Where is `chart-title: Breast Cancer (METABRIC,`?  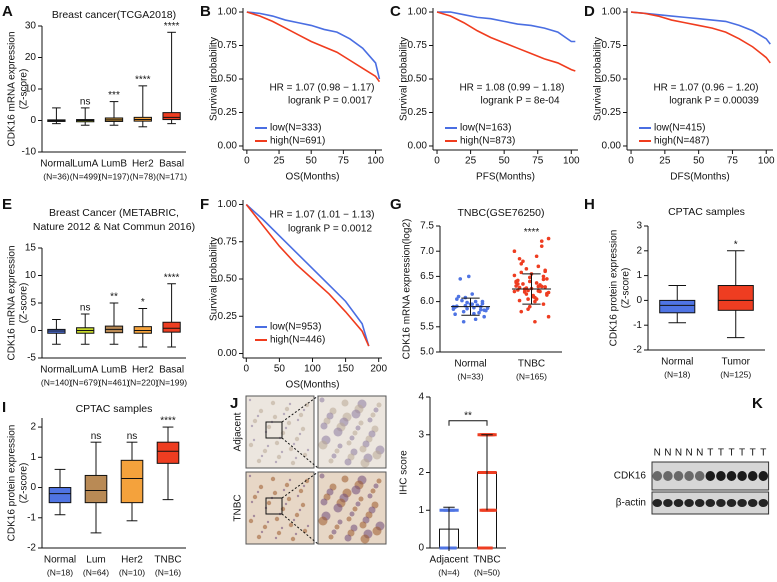
chart-title: Breast Cancer (METABRIC, is located at coordinates (114, 213).